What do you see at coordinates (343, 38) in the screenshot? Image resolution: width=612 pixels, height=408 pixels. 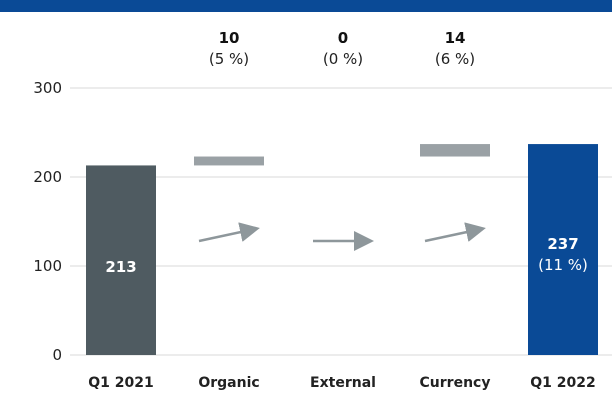 I see `delta-value-label: 0` at bounding box center [343, 38].